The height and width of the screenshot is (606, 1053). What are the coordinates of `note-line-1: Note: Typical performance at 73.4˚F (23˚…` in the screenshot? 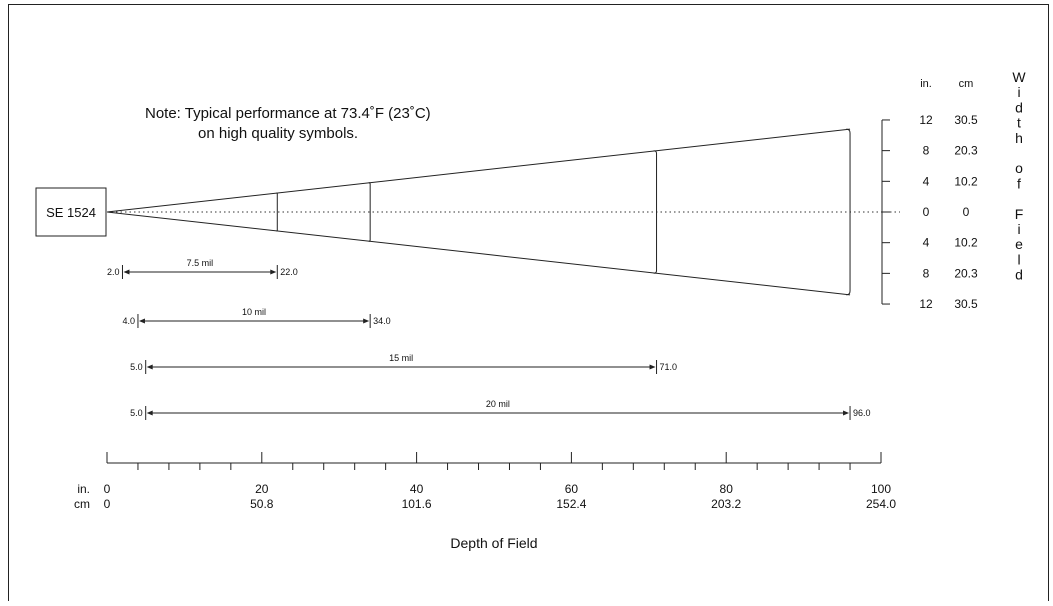 It's located at (288, 113).